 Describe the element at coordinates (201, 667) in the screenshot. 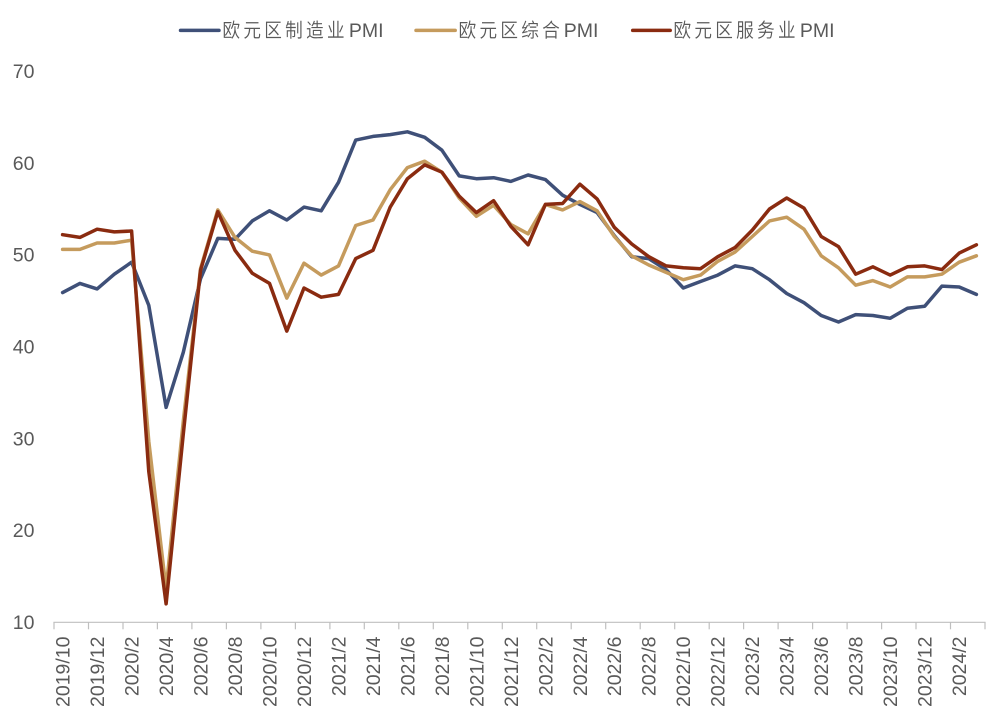

I see `svg-text: 2020/6` at that location.